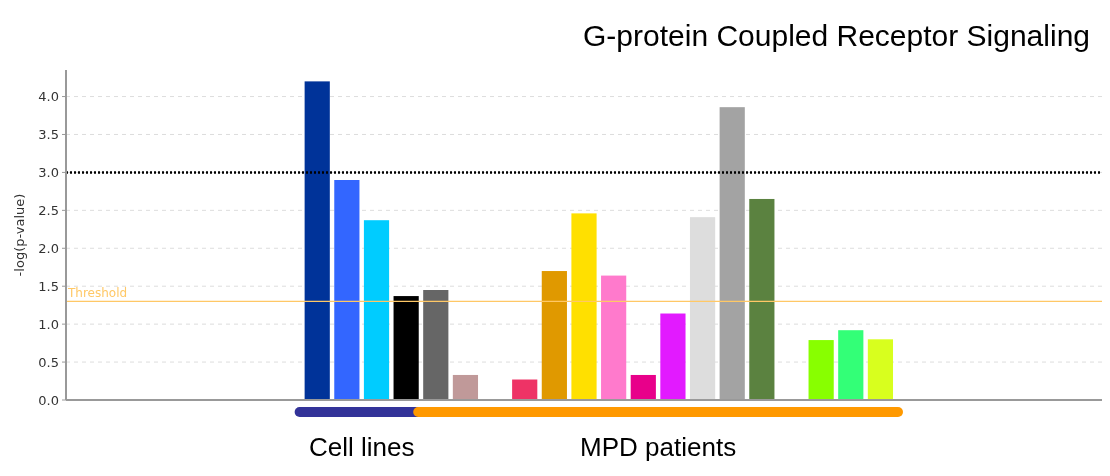 This screenshot has height=476, width=1110. I want to click on y-axis-title: -log(p-value), so click(19, 235).